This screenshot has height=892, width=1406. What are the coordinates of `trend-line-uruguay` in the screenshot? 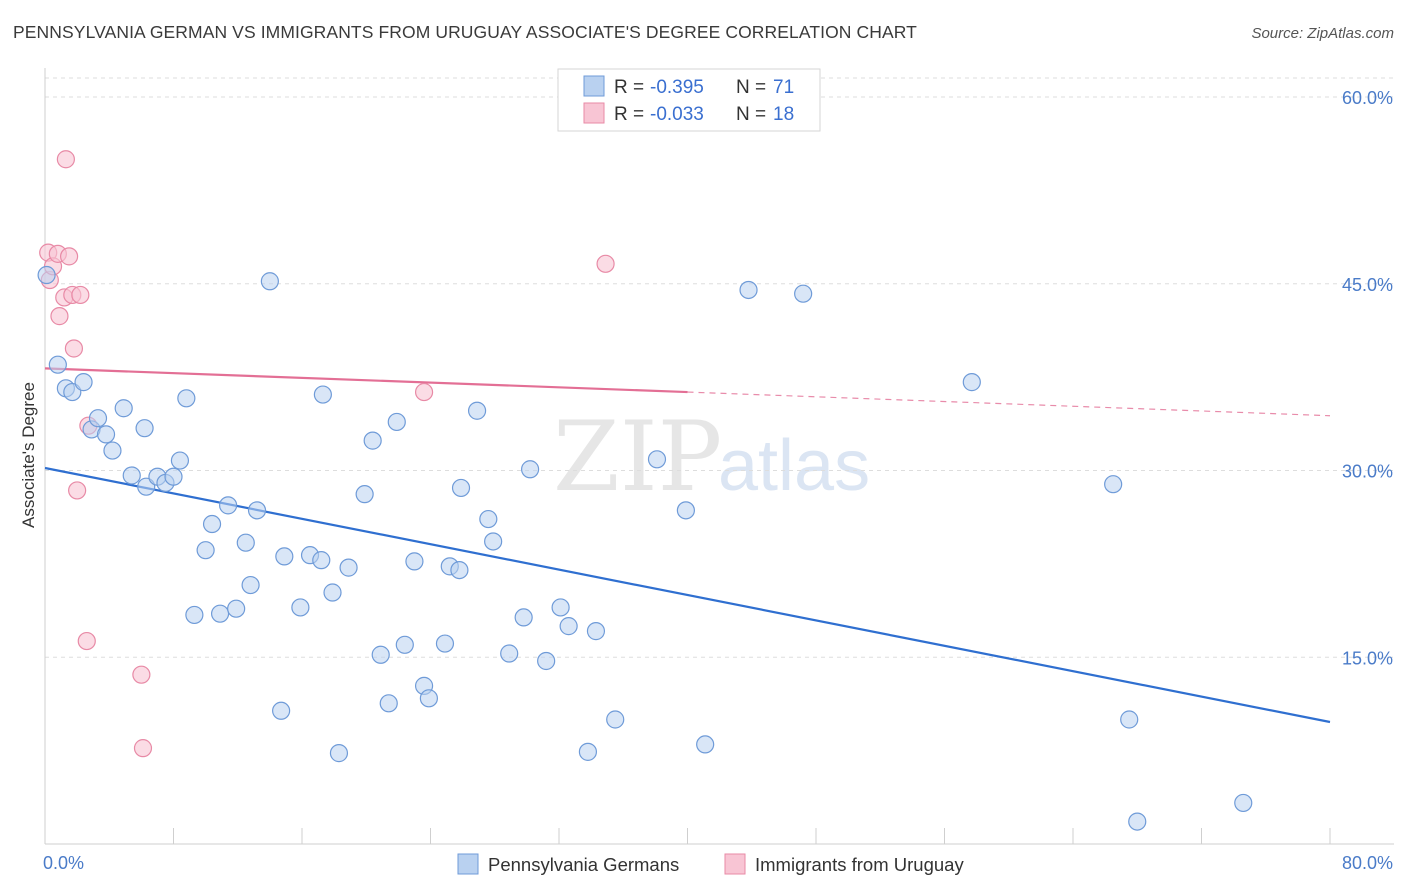 It's located at (366, 380).